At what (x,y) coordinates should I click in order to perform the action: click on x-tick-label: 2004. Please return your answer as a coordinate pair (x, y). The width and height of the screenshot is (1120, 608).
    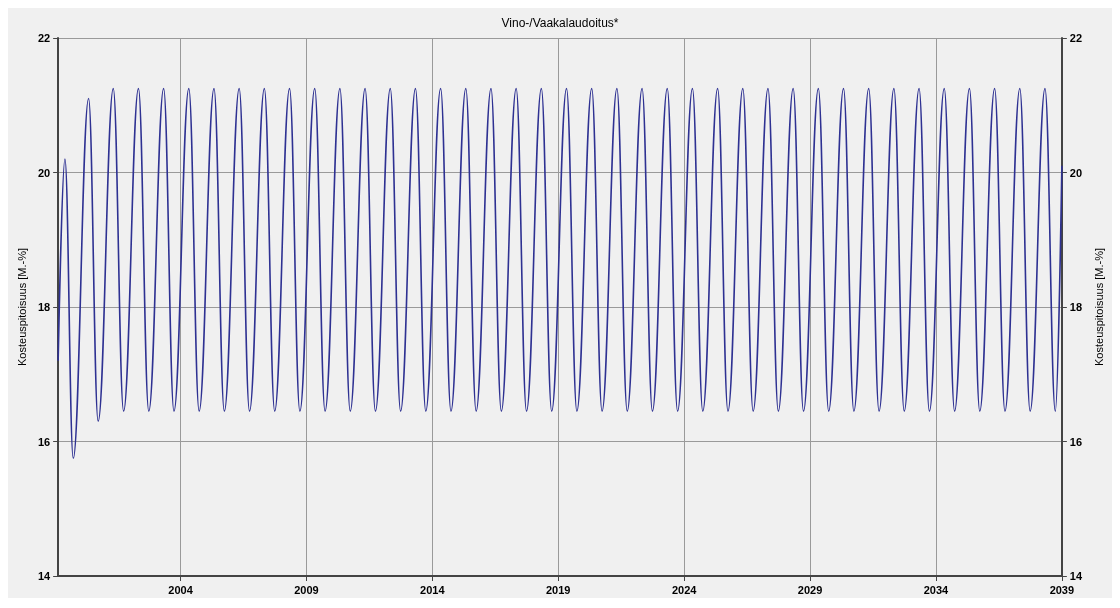
    Looking at the image, I should click on (181, 589).